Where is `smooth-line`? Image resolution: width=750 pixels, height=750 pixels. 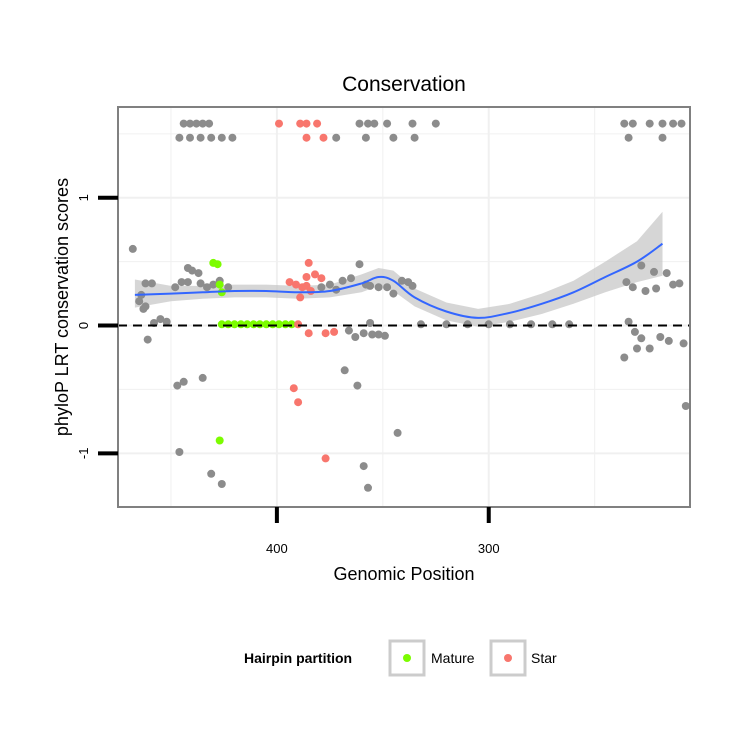
smooth-line is located at coordinates (399, 280).